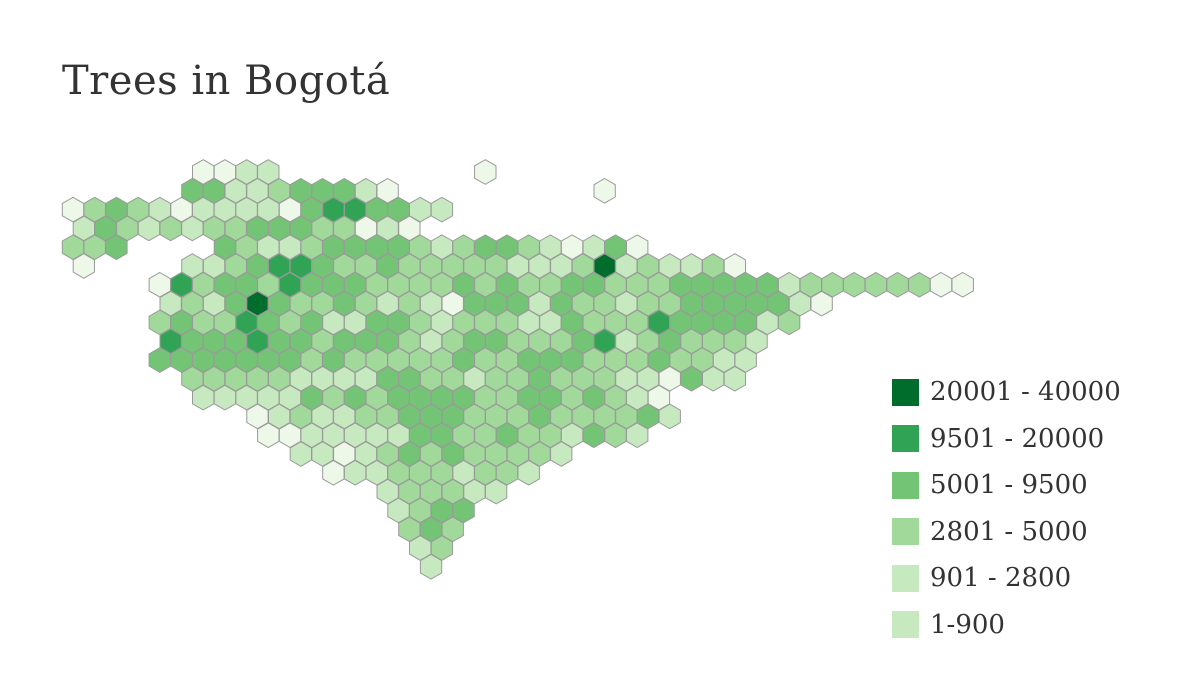  Describe the element at coordinates (1009, 485) in the screenshot. I see `legend-label: 5001 - 9500` at that location.